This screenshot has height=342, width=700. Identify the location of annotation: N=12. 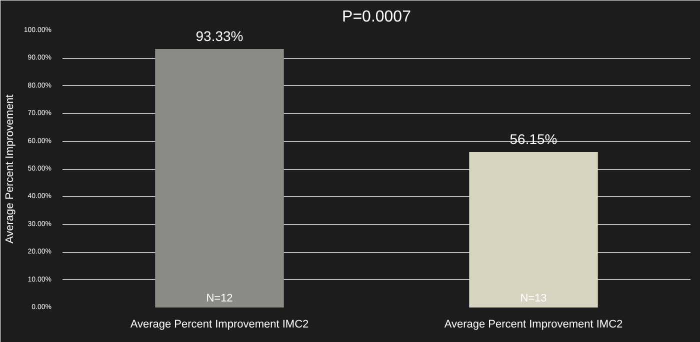
(219, 298).